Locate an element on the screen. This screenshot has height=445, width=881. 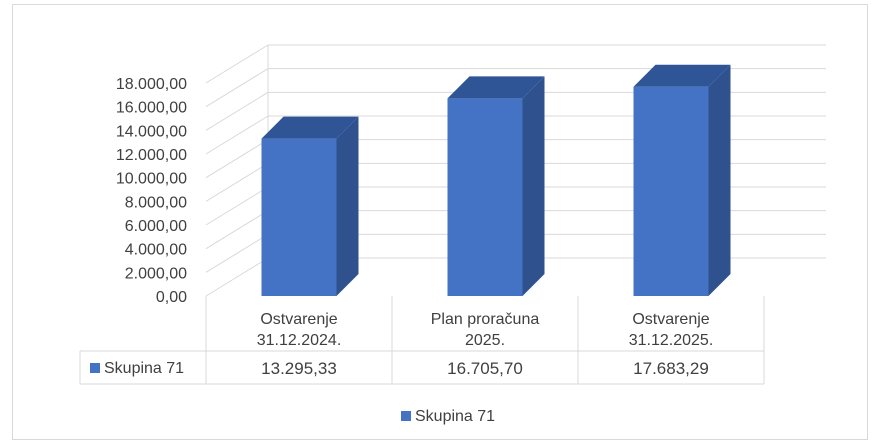
y-tick-label: 2.000,00 is located at coordinates (156, 273).